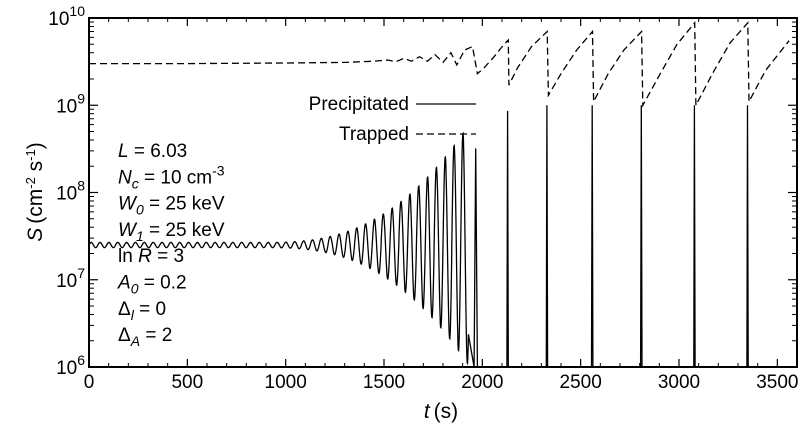  I want to click on x-tick-label: 500, so click(187, 382).